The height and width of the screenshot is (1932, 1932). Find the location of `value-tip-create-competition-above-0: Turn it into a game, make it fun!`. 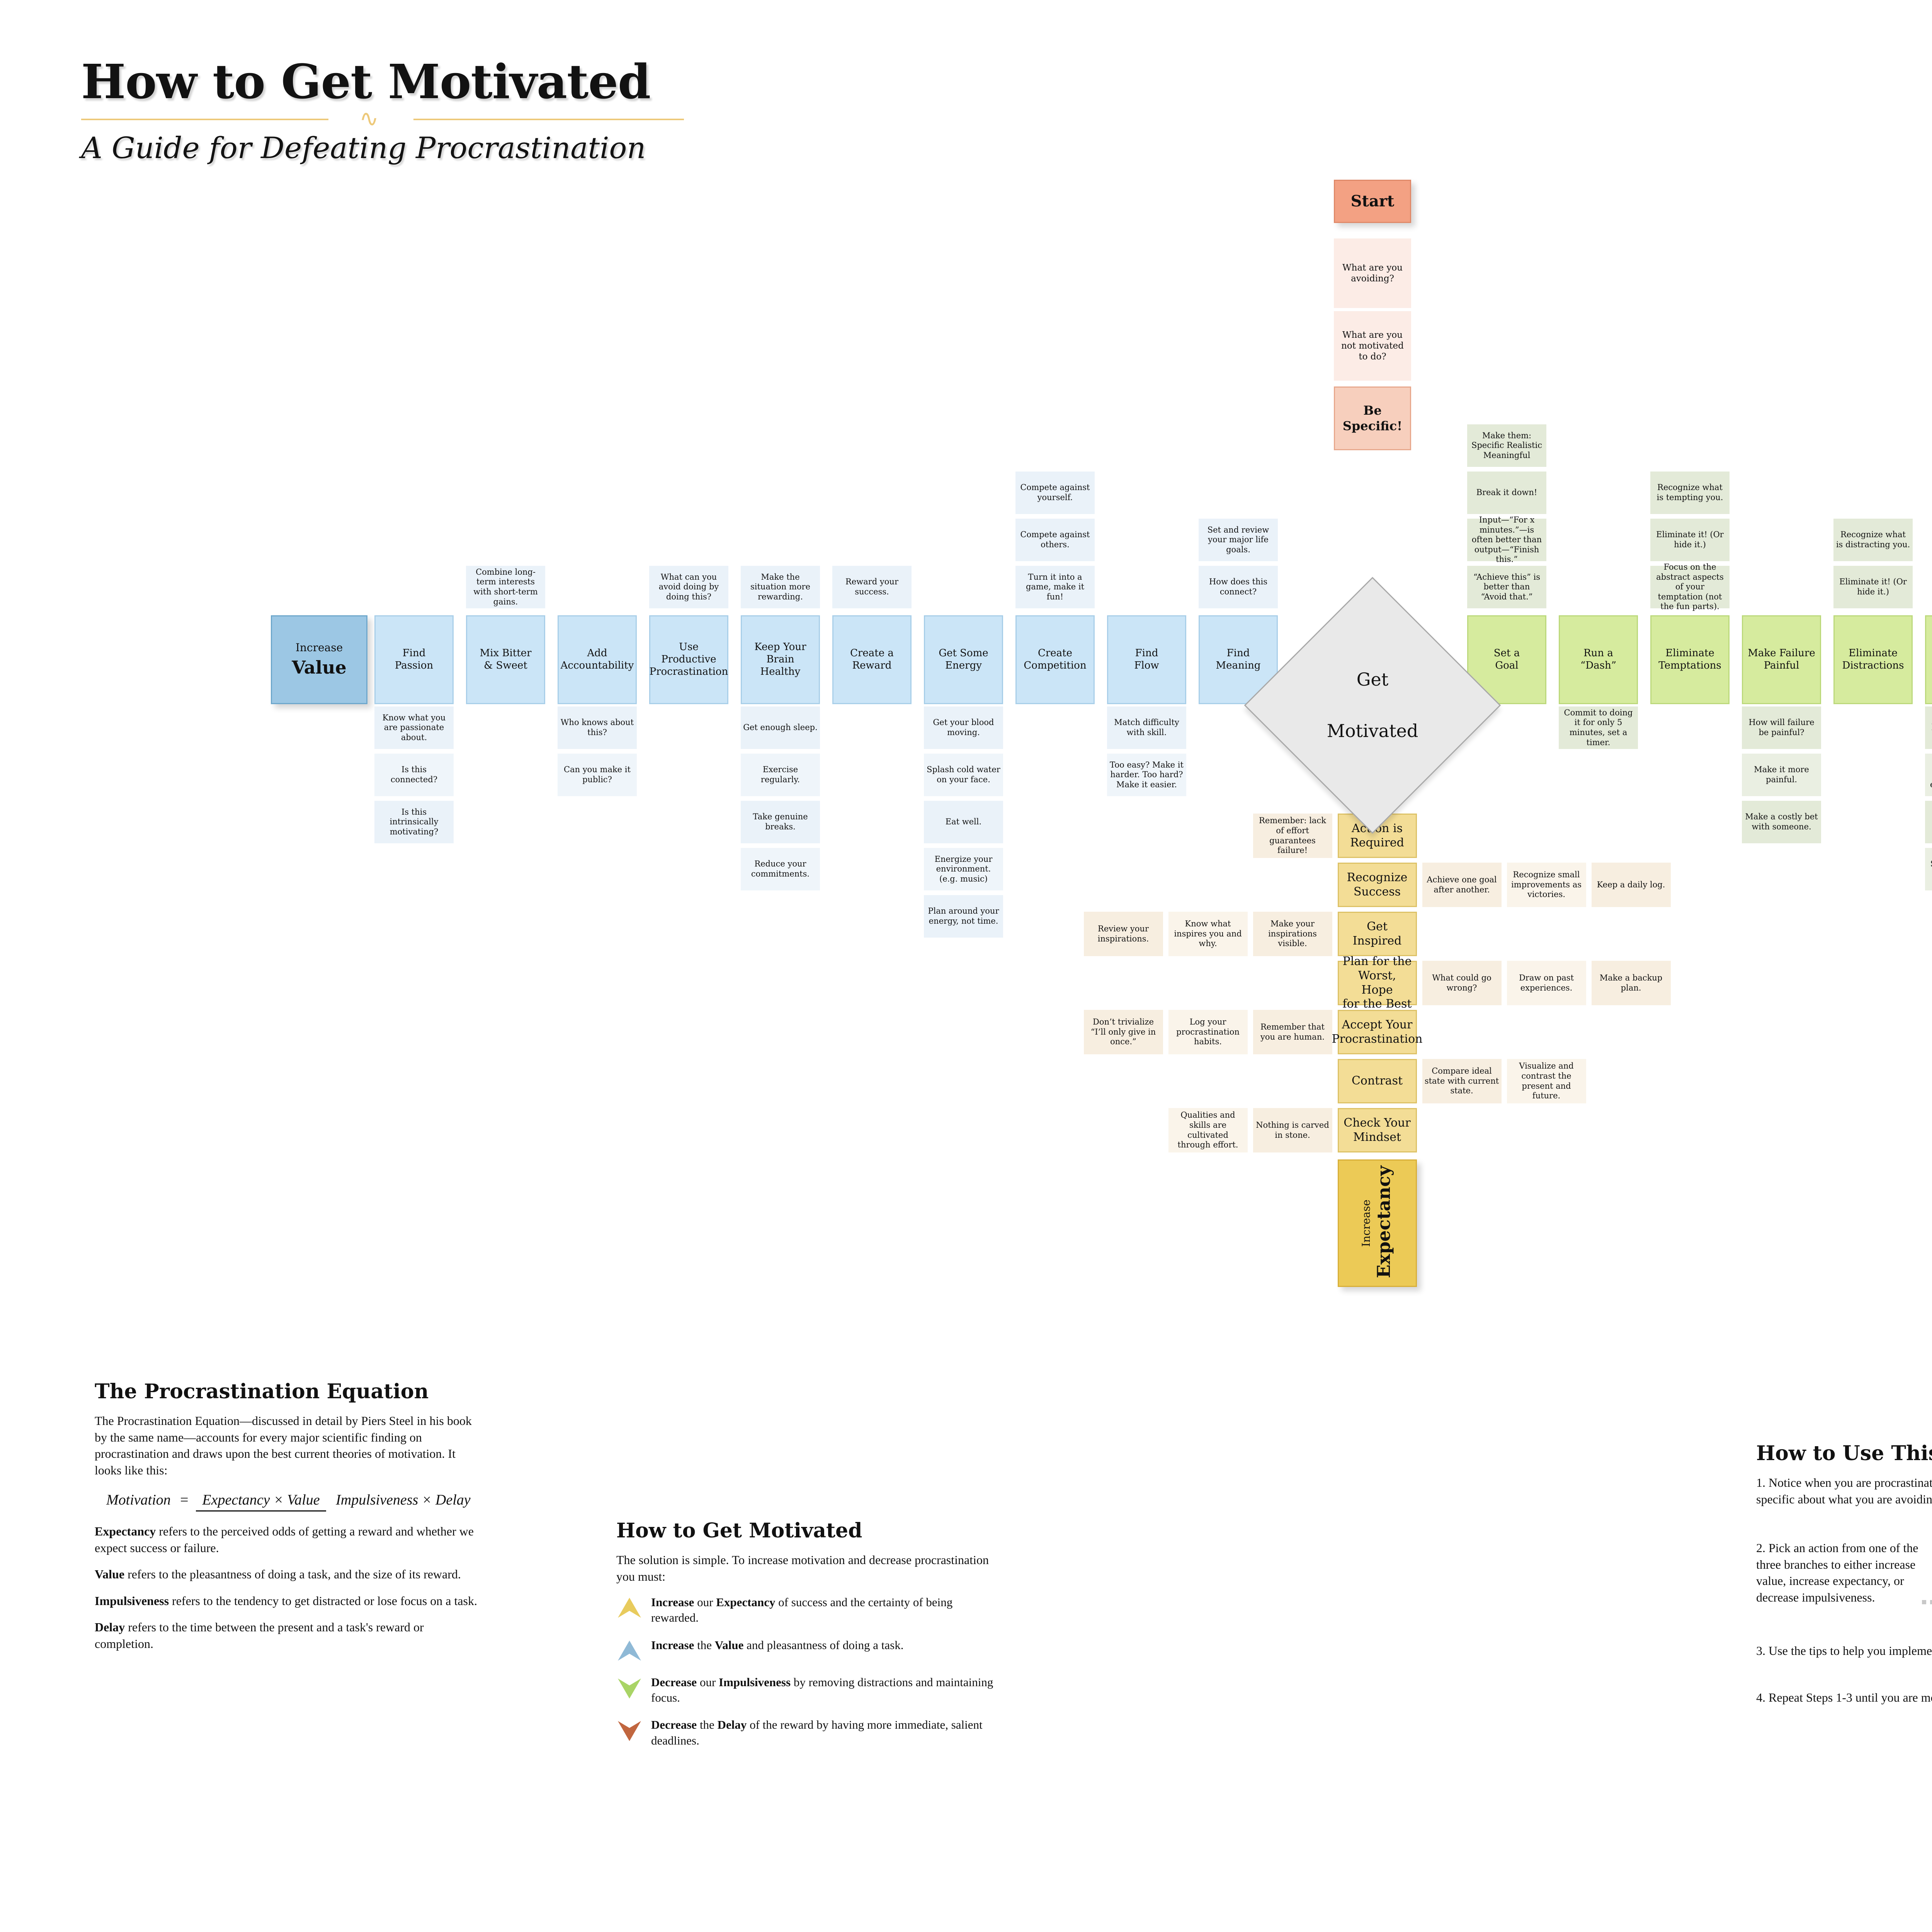

value-tip-create-competition-above-0: Turn it into a game, make it fun! is located at coordinates (1055, 587).